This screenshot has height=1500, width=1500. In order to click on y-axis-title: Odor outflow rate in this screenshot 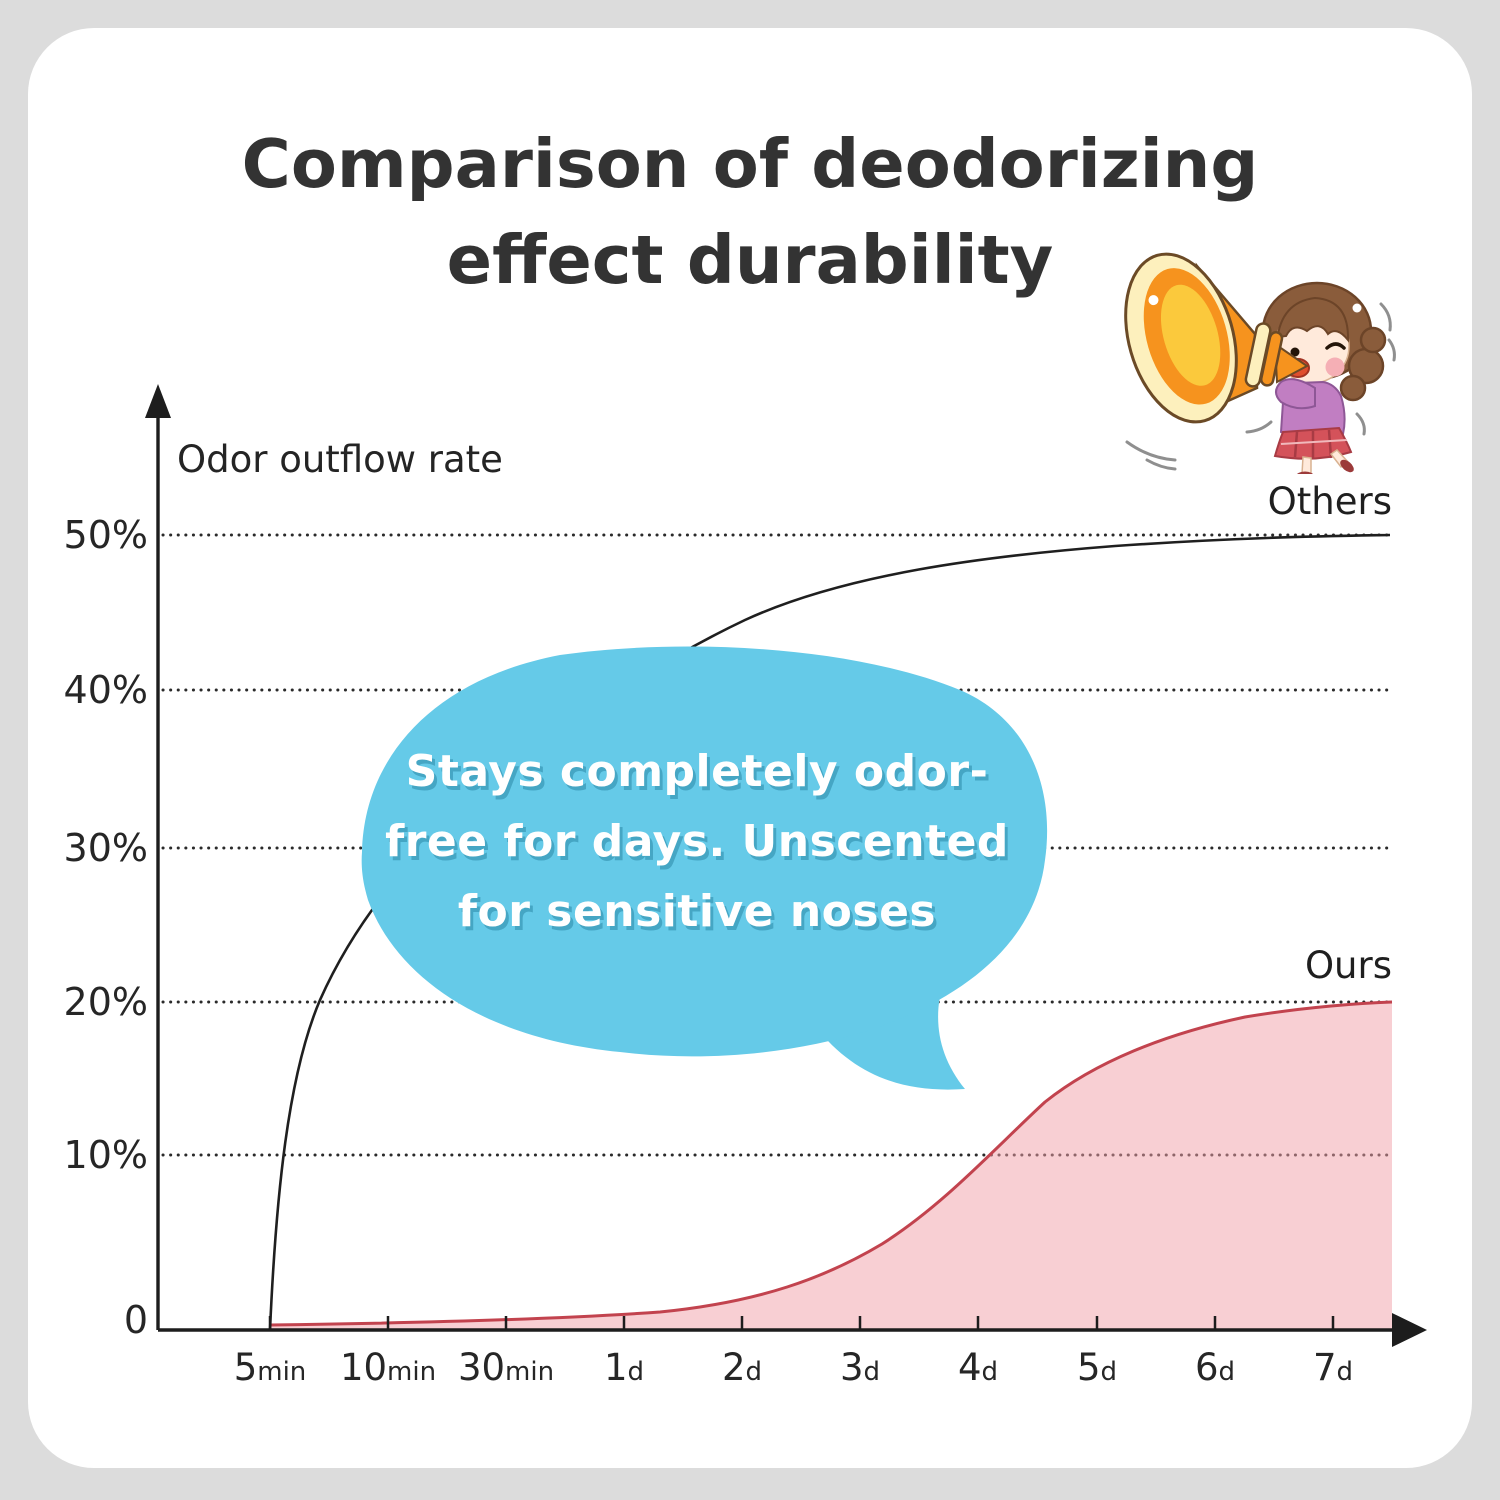, I will do `click(340, 459)`.